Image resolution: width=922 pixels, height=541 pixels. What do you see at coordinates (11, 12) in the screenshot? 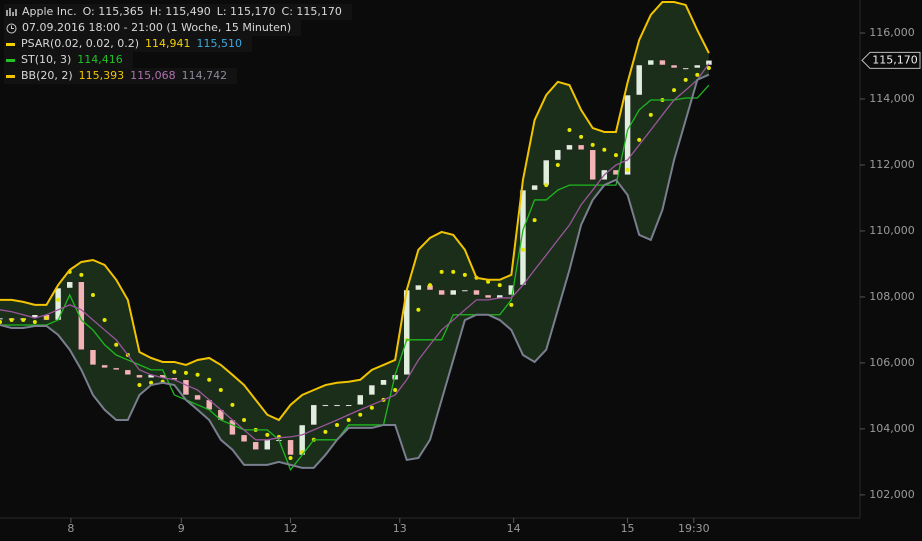
I see `chart-icon` at bounding box center [11, 12].